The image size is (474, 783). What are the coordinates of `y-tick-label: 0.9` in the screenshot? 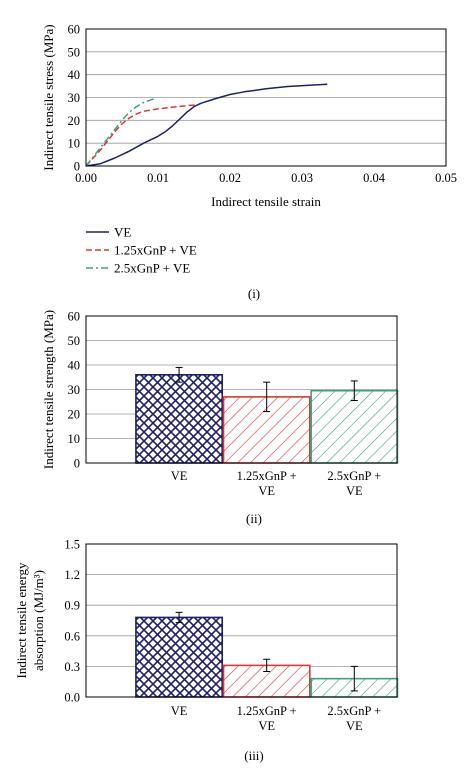 It's located at (72, 606).